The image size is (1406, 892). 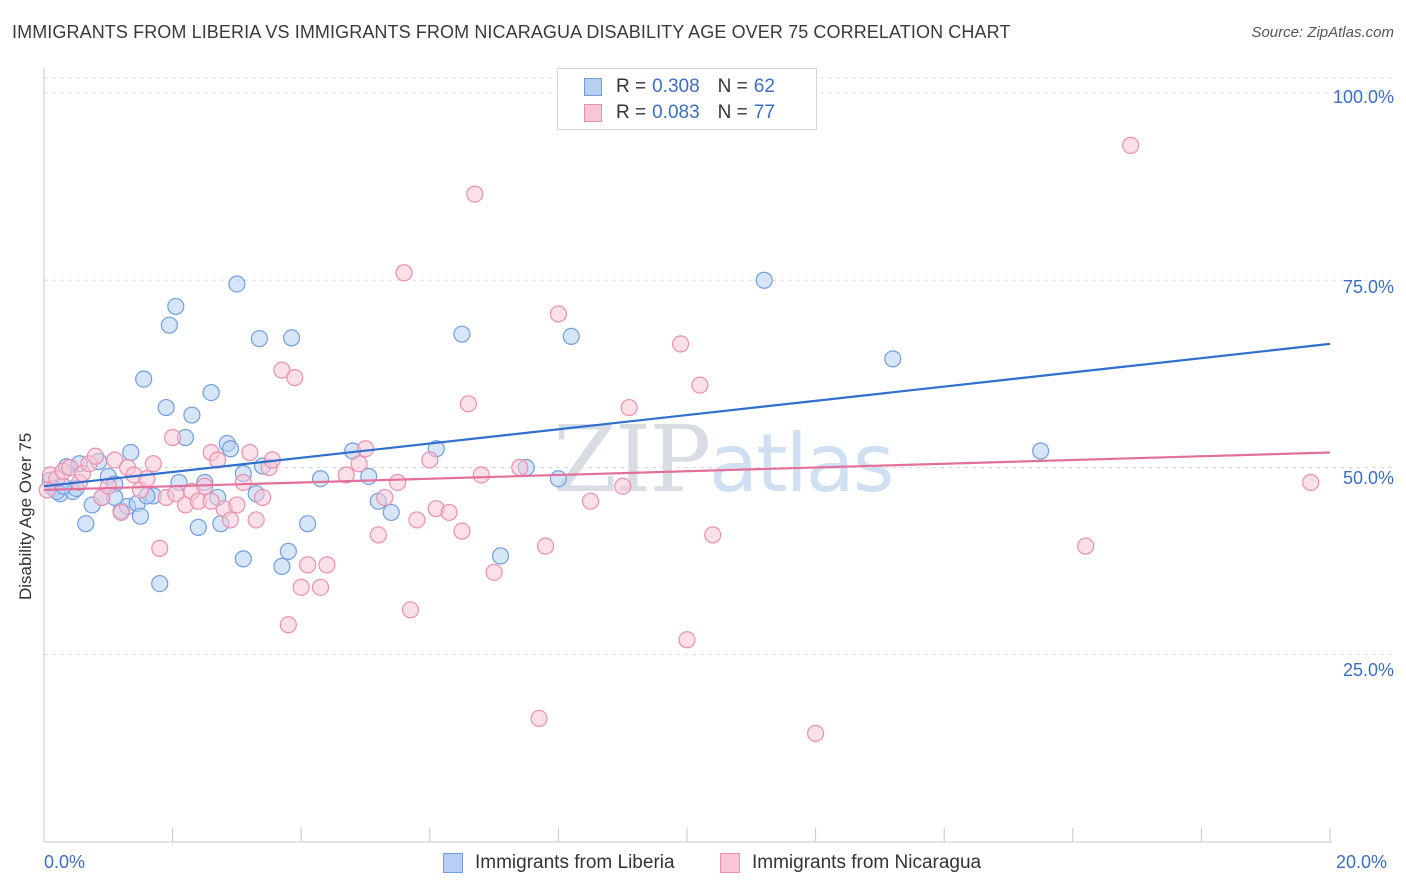 What do you see at coordinates (1363, 97) in the screenshot?
I see `y-tick-label-100: 100.0%` at bounding box center [1363, 97].